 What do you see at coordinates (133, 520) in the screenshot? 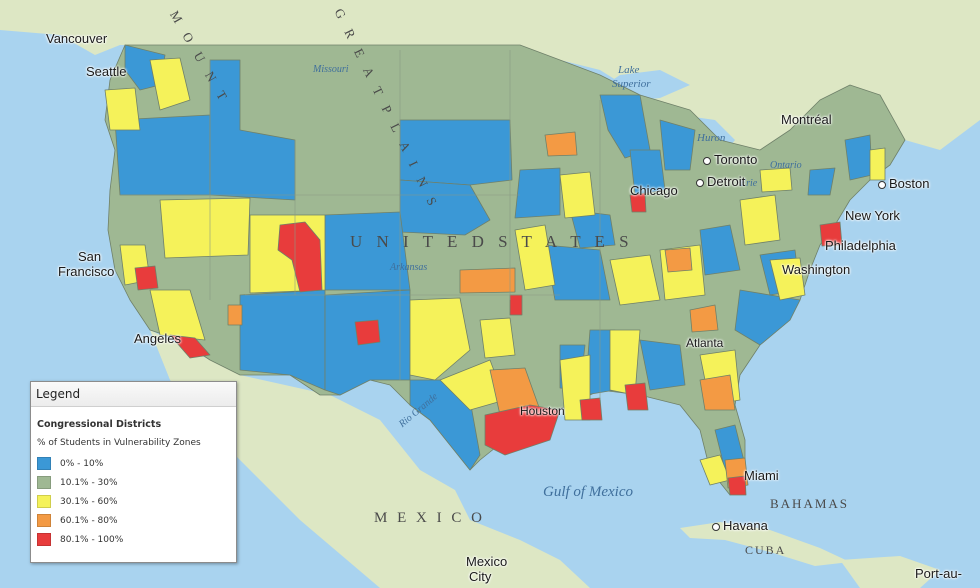
I see `legend-item: 60.1% - 80%` at bounding box center [133, 520].